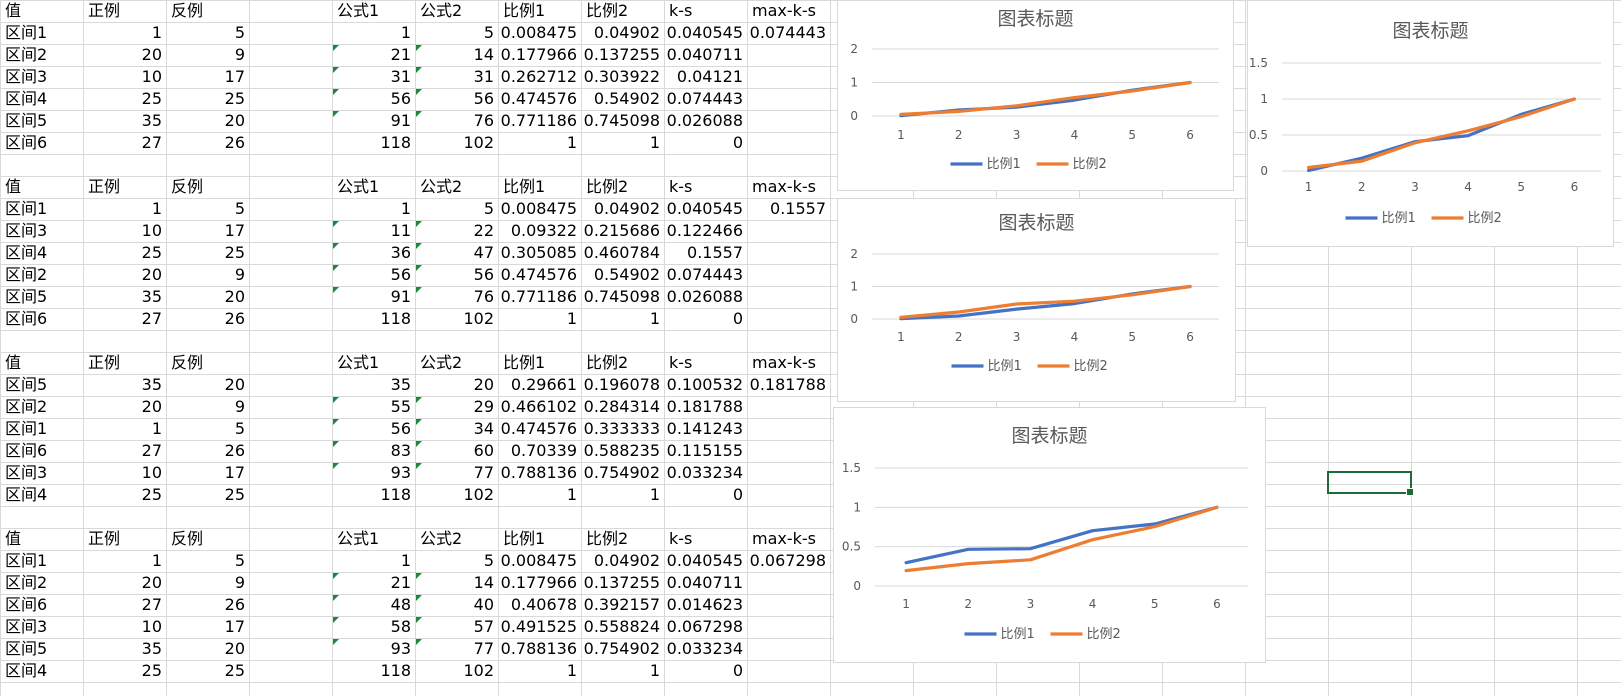 This screenshot has height=700, width=1621. I want to click on data-cell: 0.215686, so click(621, 230).